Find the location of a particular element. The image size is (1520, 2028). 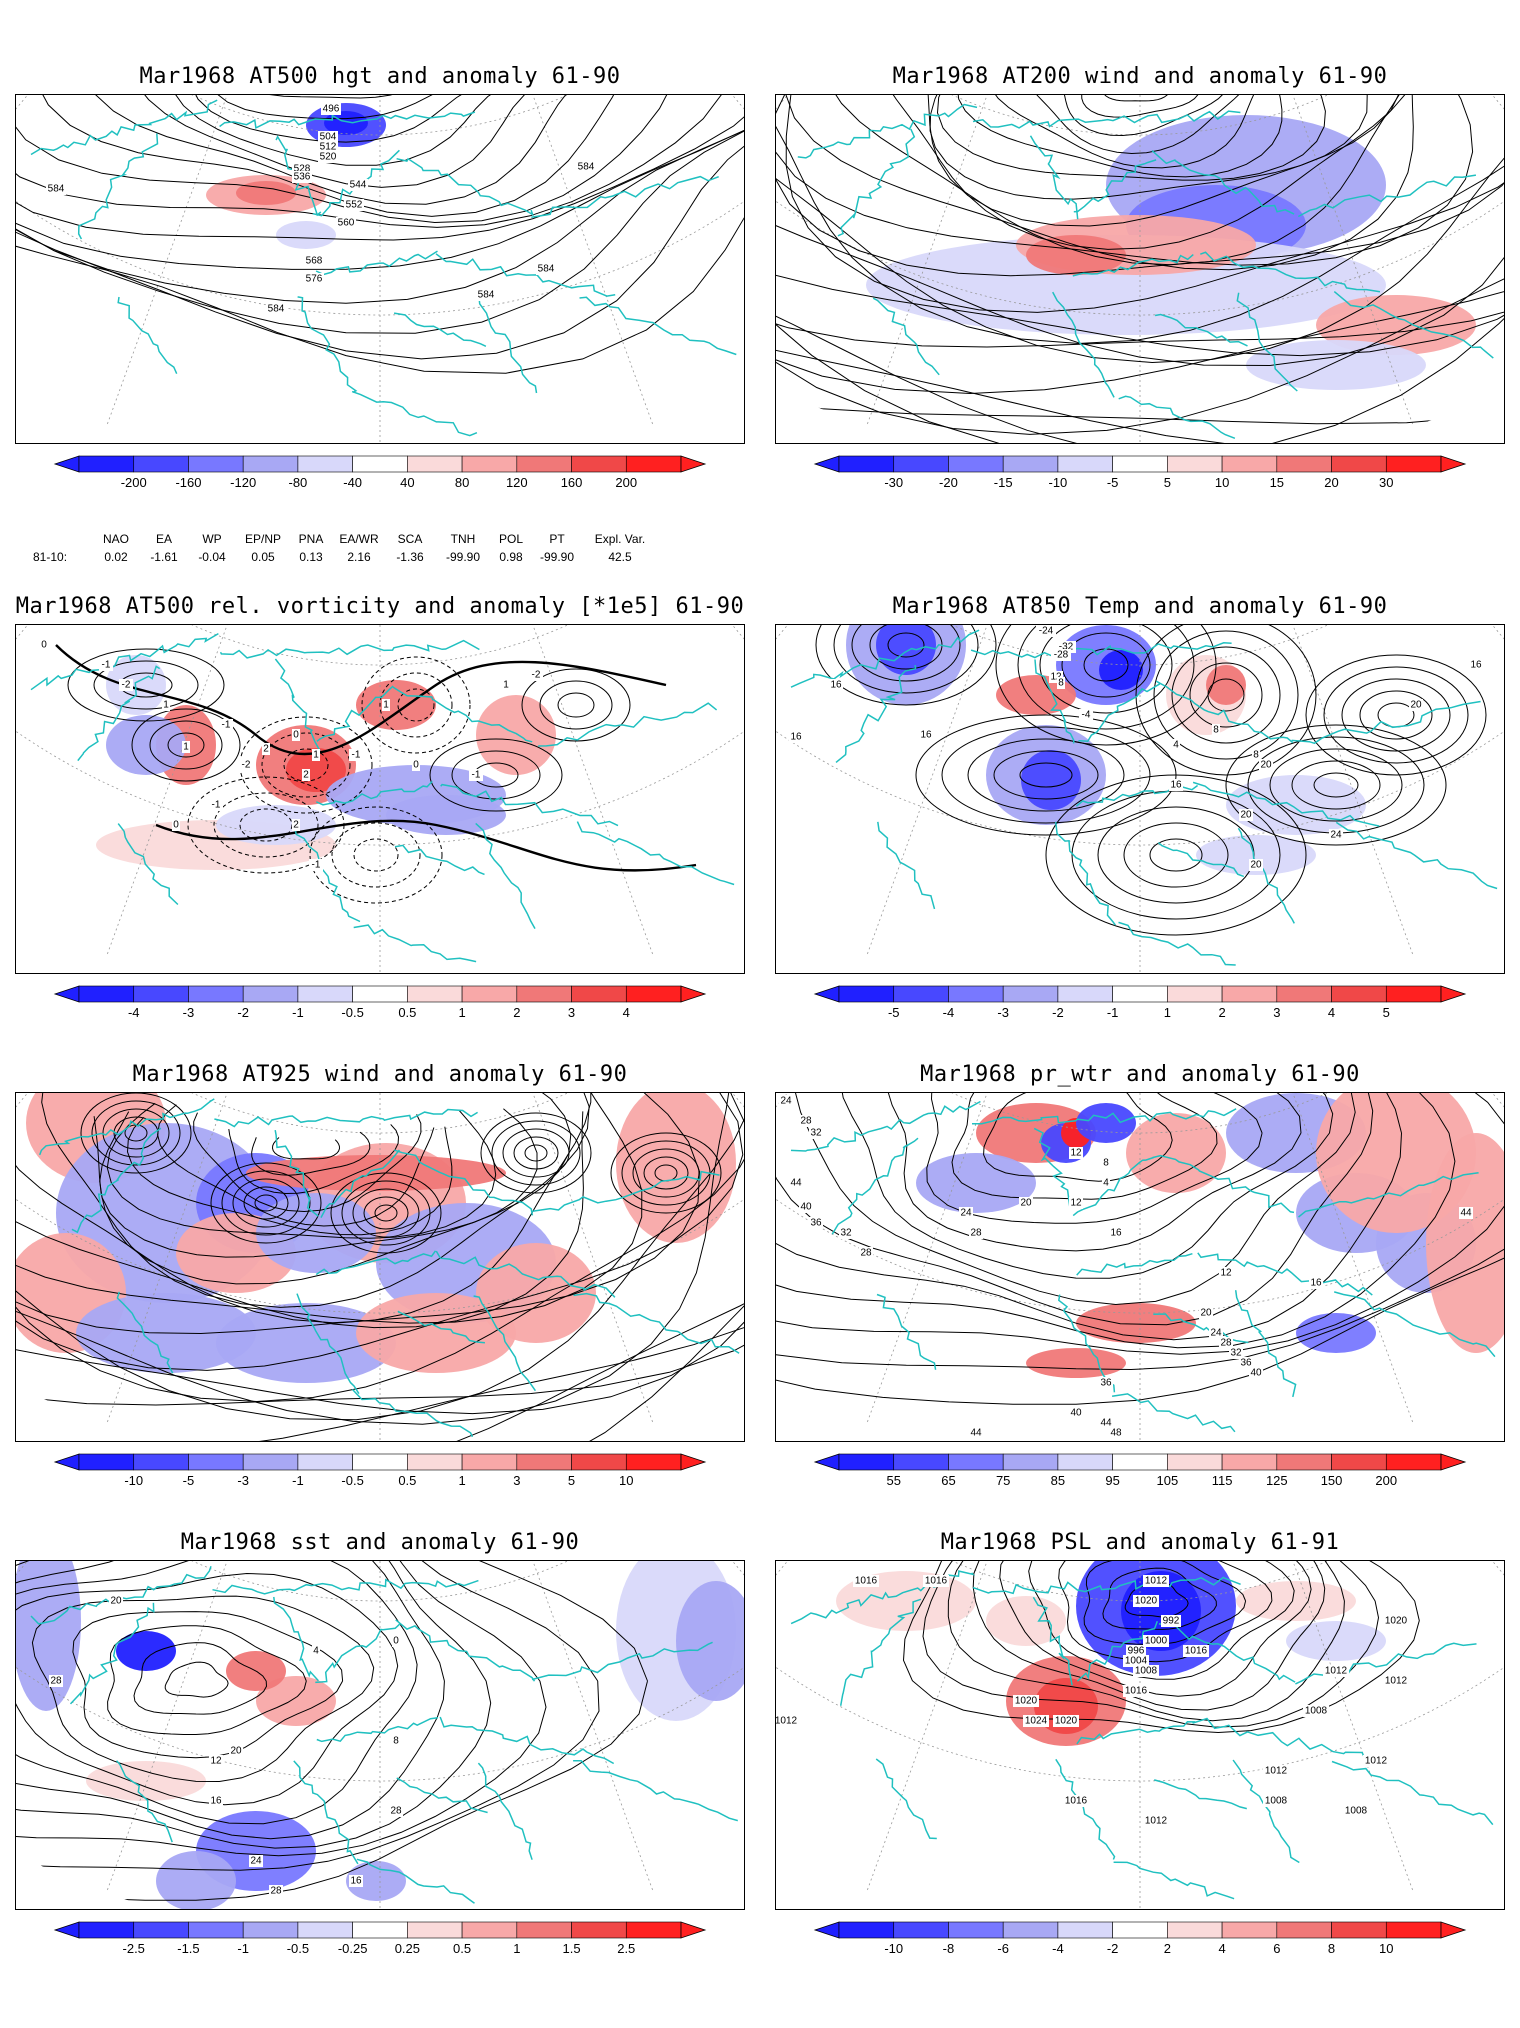

contour-label-text: 44 is located at coordinates (976, 1433).